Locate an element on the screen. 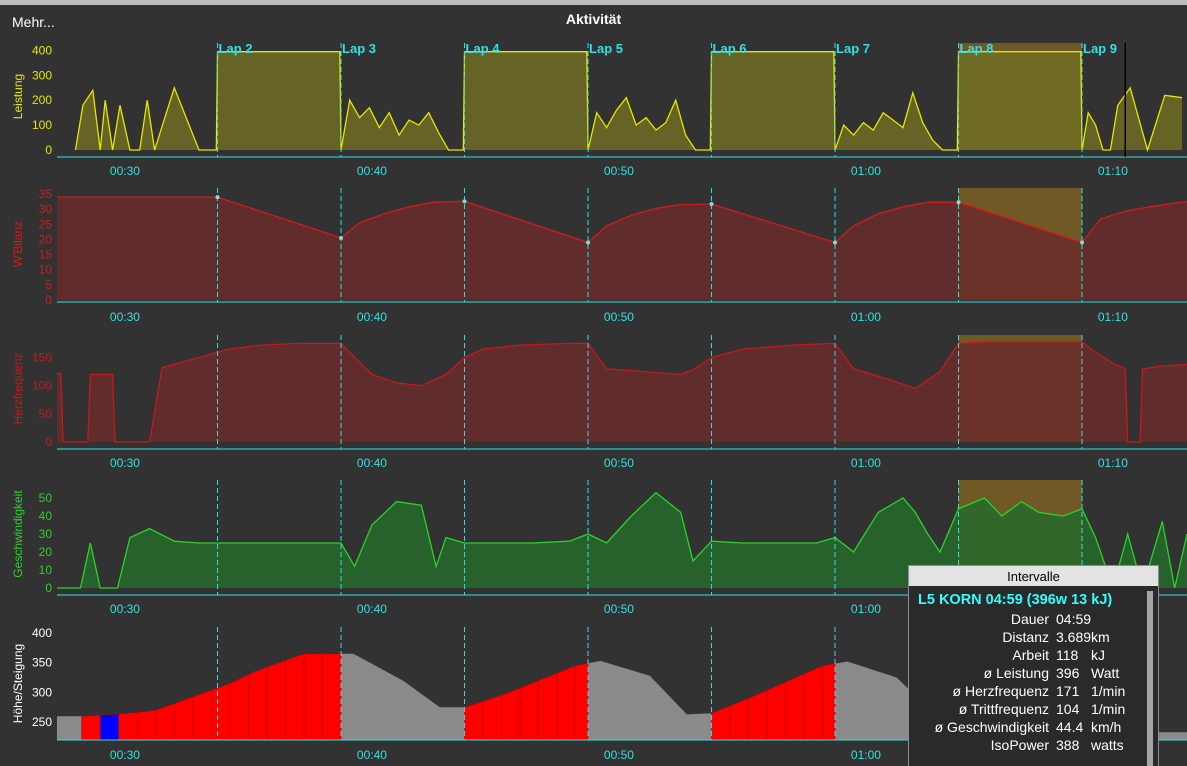 The image size is (1187, 766). tooltip-row-unit: km is located at coordinates (1100, 637).